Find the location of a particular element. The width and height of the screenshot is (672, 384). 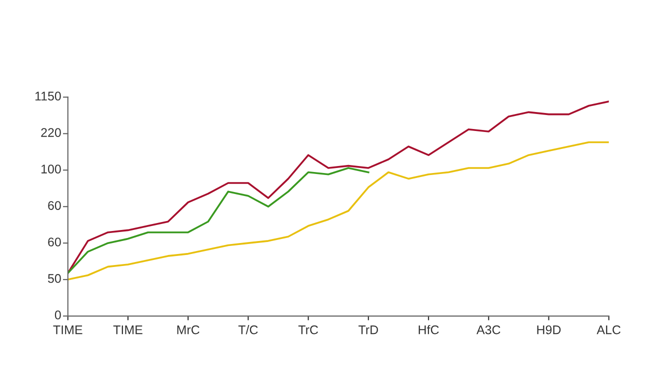

x-tick-label: TrD is located at coordinates (368, 330).